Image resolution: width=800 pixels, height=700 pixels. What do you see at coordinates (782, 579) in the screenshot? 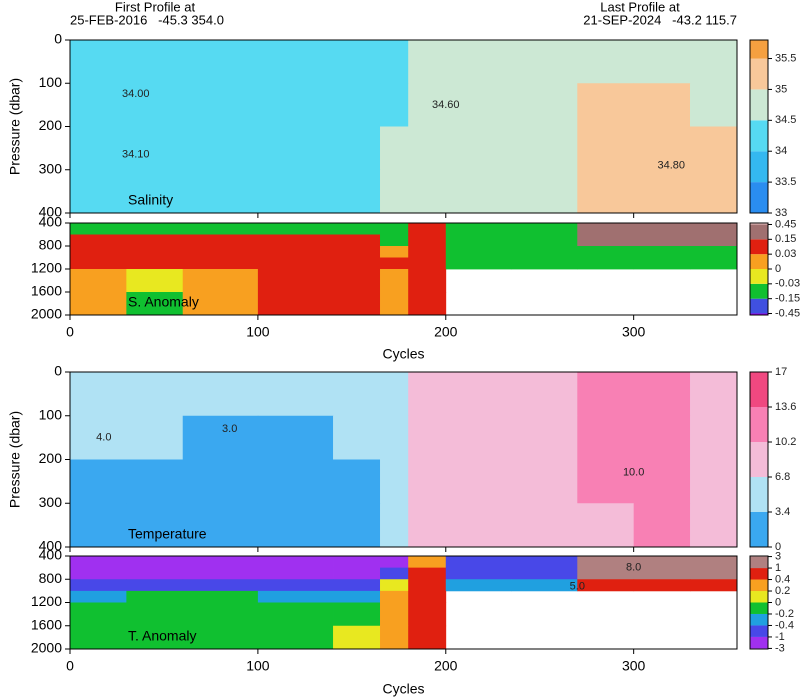
I see `colorbar-tick-label: 0.4` at bounding box center [782, 579].